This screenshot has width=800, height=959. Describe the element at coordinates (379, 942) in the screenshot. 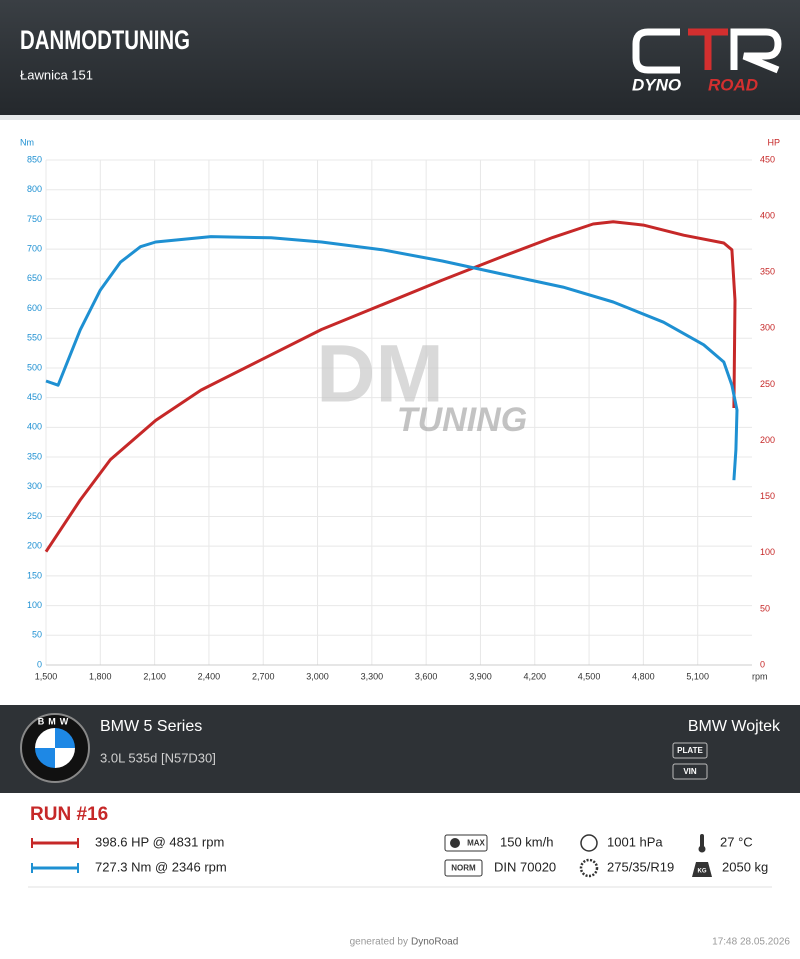

I see `footer-generated: generated by` at that location.